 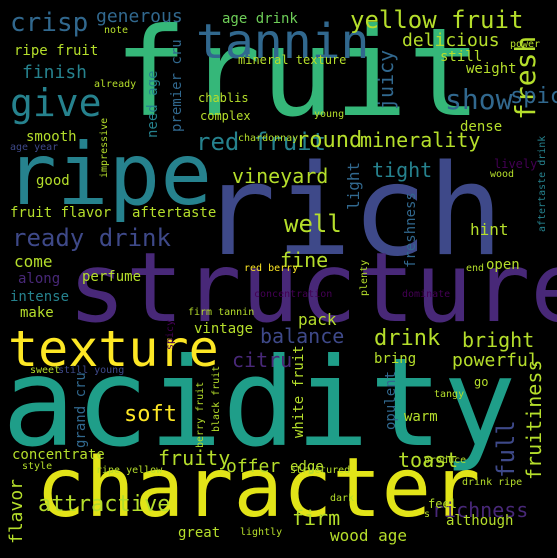 I want to click on word-make: make, so click(x=37, y=313).